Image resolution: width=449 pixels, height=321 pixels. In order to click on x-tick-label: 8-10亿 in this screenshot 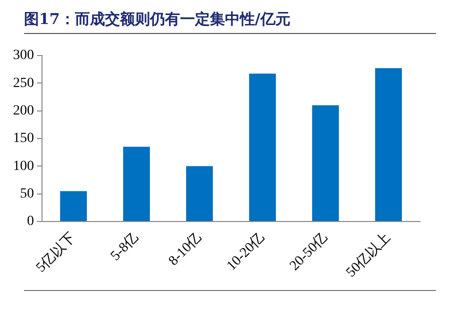, I will do `click(185, 249)`.